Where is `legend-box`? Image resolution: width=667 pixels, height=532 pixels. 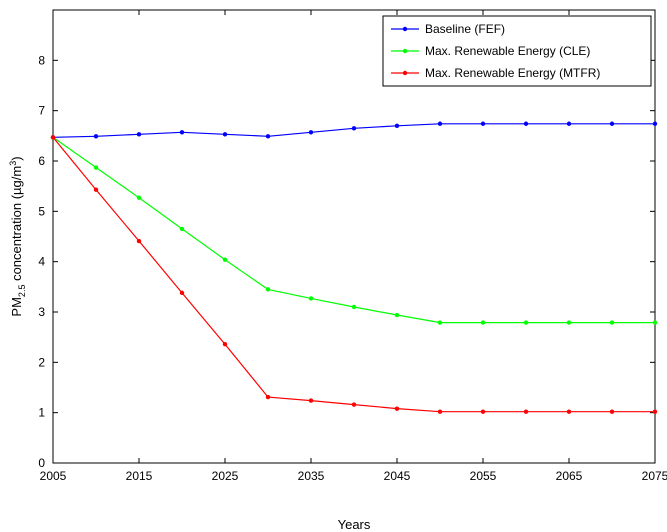
legend-box is located at coordinates (517, 51).